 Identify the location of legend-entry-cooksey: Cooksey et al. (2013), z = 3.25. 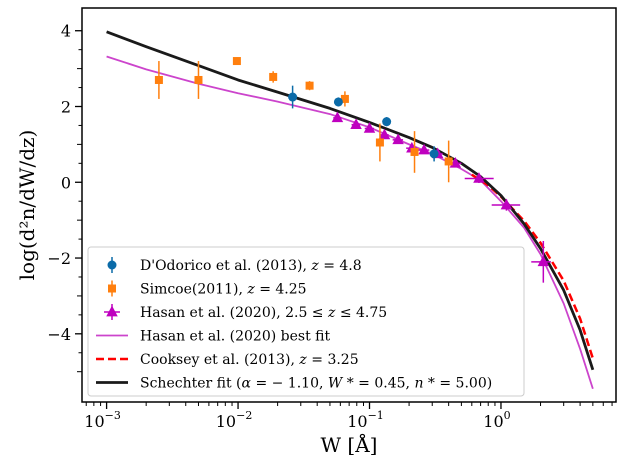
(227, 360).